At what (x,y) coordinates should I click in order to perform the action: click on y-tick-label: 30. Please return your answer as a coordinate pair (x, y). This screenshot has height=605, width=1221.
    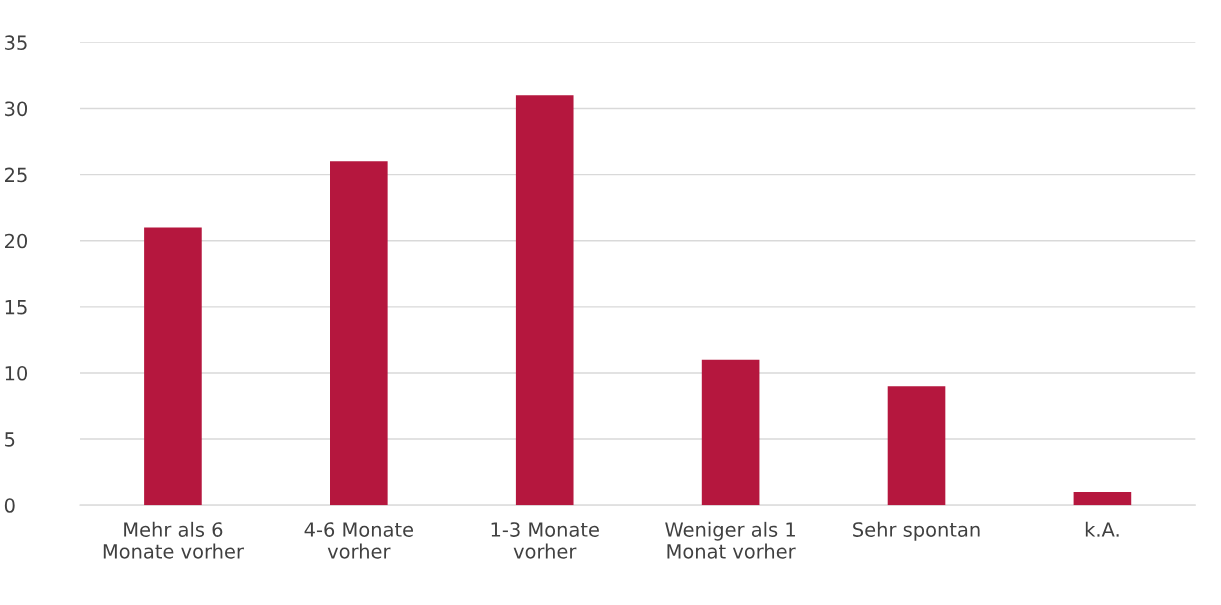
    Looking at the image, I should click on (16, 109).